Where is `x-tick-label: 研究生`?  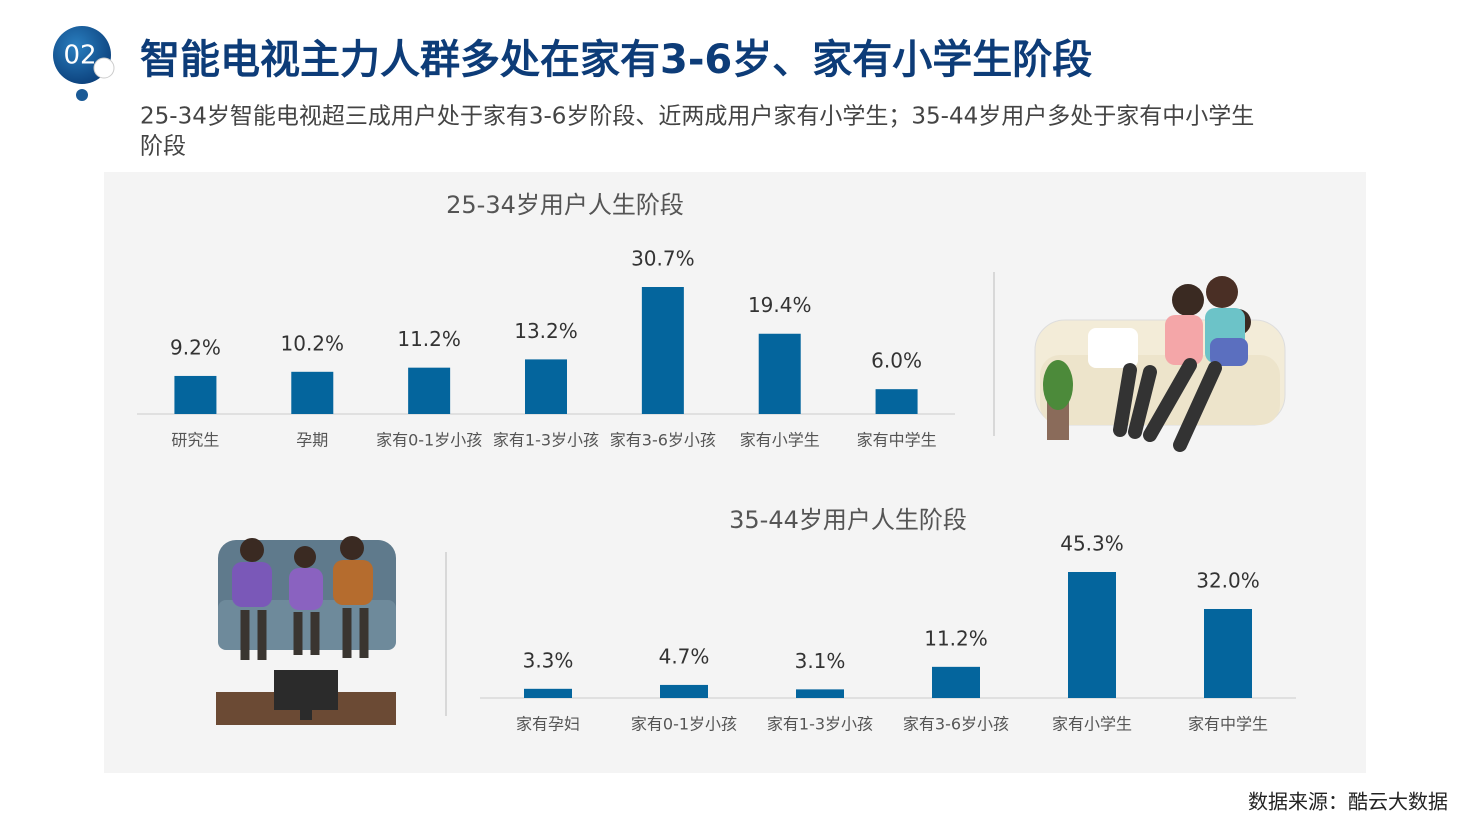 x-tick-label: 研究生 is located at coordinates (195, 440).